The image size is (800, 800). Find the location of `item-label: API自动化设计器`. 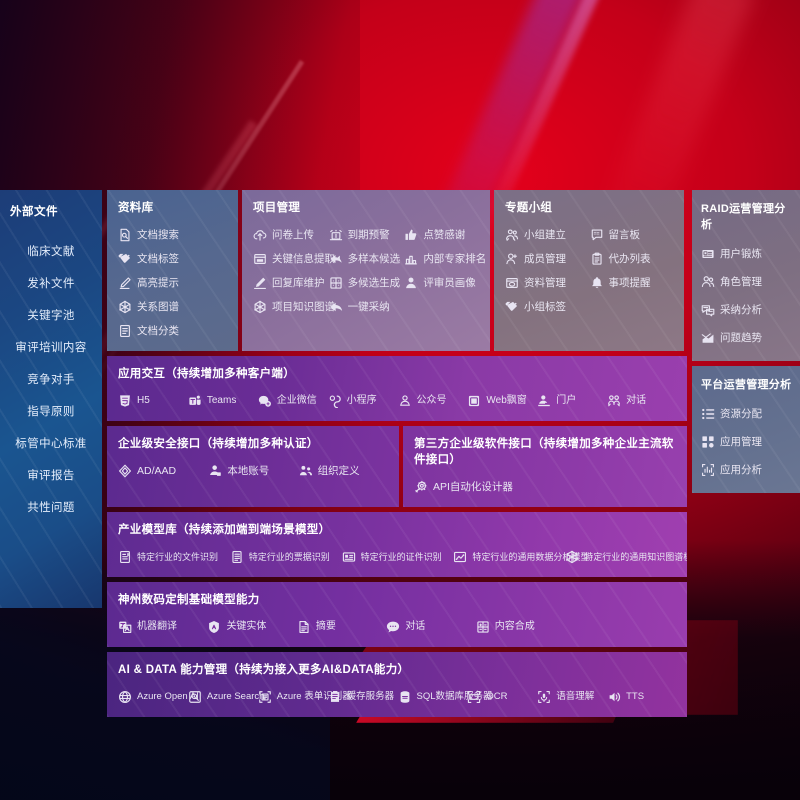

item-label: API自动化设计器 is located at coordinates (473, 486).